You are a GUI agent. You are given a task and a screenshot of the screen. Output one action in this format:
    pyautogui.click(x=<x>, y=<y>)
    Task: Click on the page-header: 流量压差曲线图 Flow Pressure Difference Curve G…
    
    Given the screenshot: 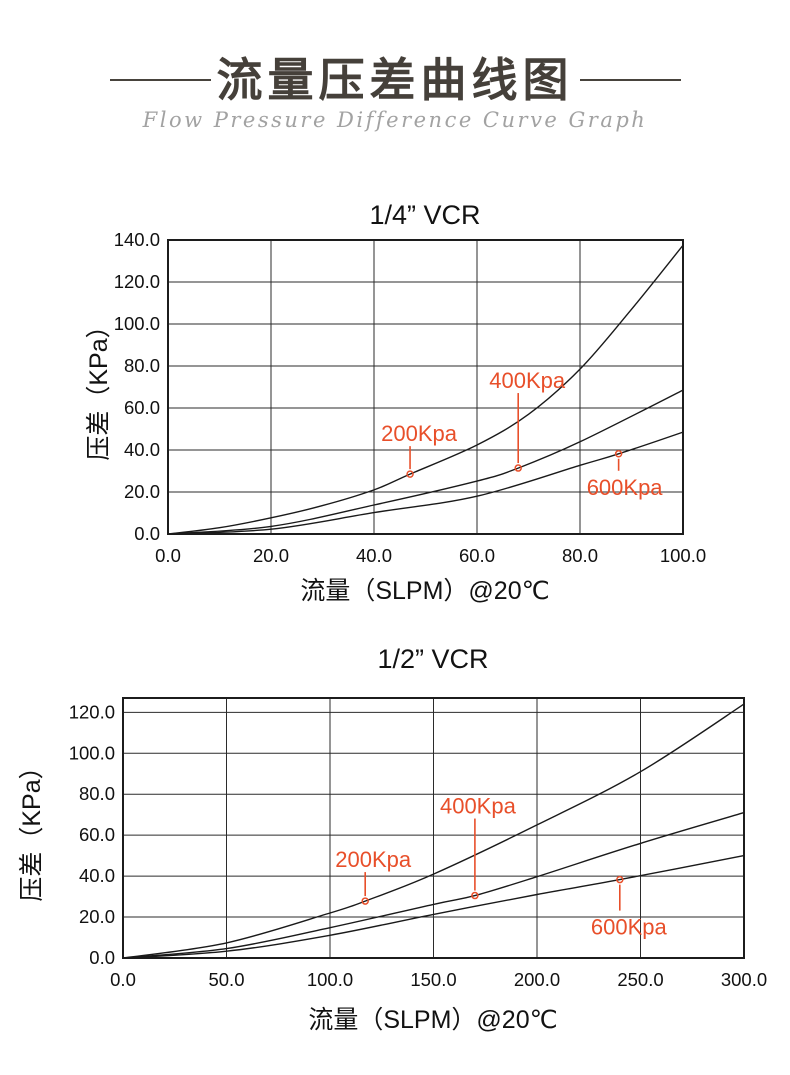 What is the action you would take?
    pyautogui.click(x=395, y=66)
    